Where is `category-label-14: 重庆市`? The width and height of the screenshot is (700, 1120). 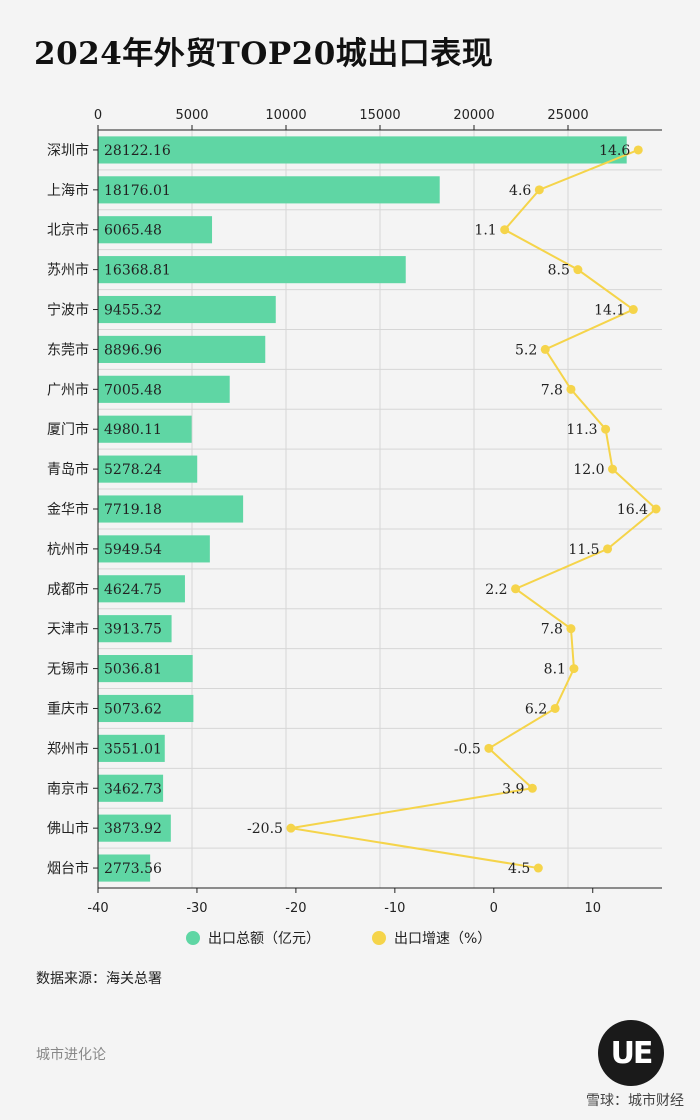 category-label-14: 重庆市 is located at coordinates (68, 708).